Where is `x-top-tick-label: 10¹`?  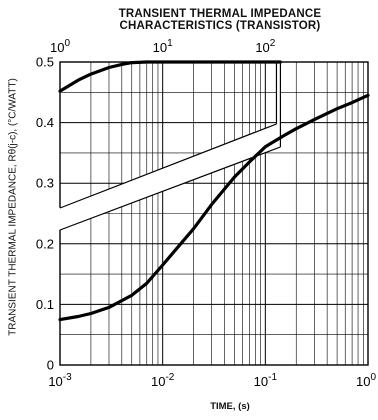
x-top-tick-label: 10¹ is located at coordinates (163, 46).